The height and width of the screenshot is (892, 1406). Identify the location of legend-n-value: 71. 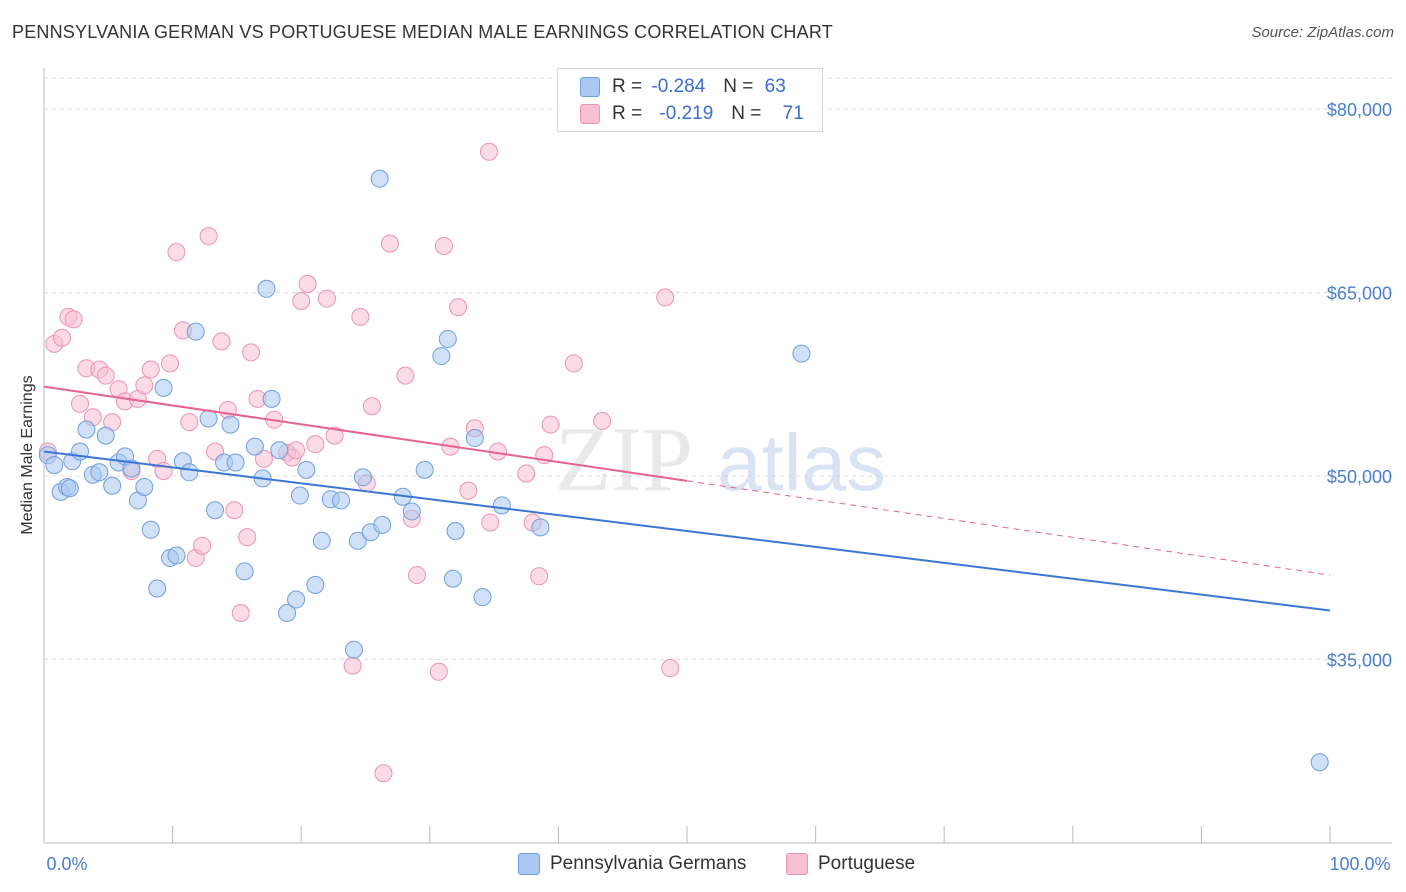
(793, 113).